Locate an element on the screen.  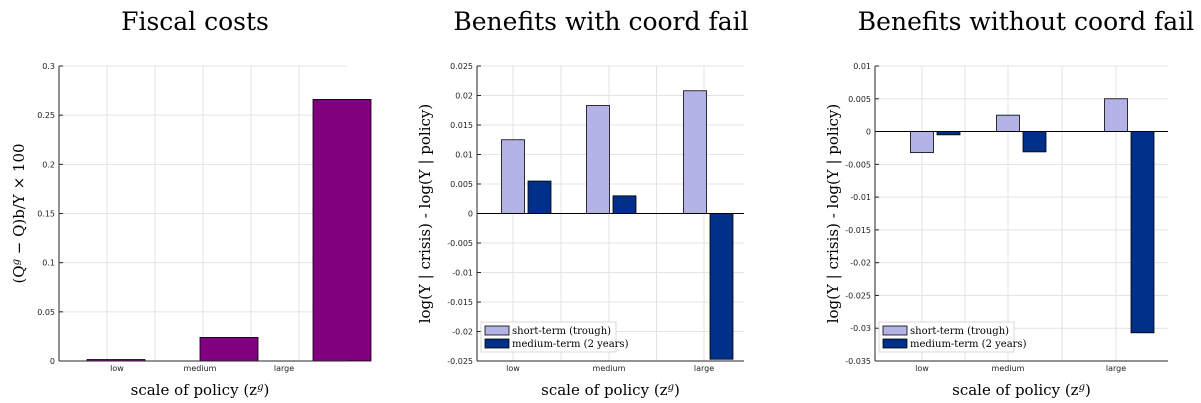
y-tick-label: 0.025 is located at coordinates (461, 66).